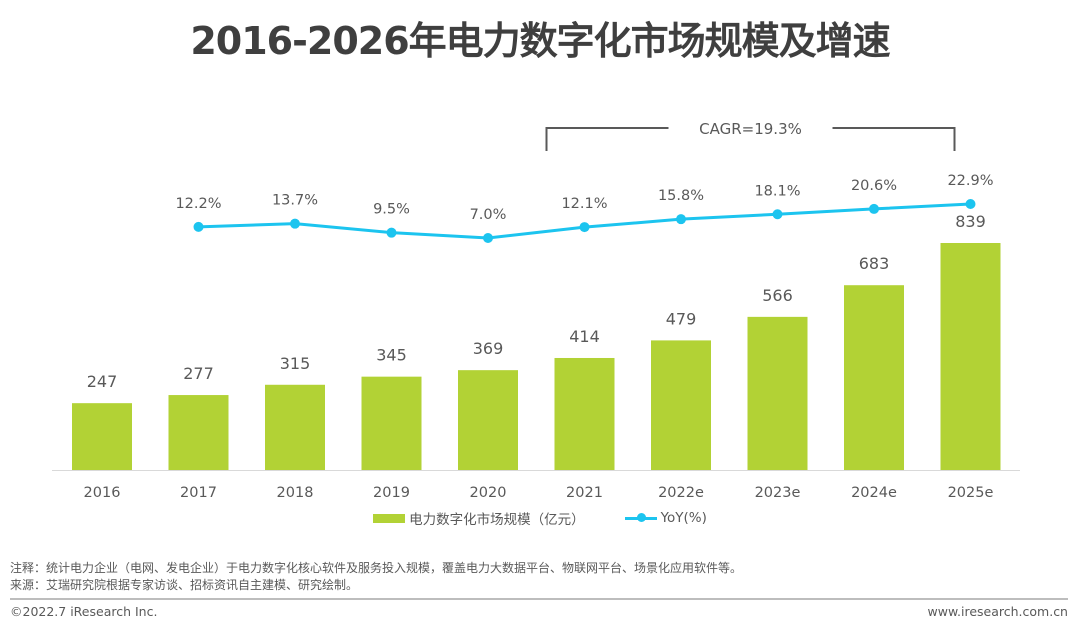  What do you see at coordinates (584, 336) in the screenshot?
I see `bar-label-2021: 414` at bounding box center [584, 336].